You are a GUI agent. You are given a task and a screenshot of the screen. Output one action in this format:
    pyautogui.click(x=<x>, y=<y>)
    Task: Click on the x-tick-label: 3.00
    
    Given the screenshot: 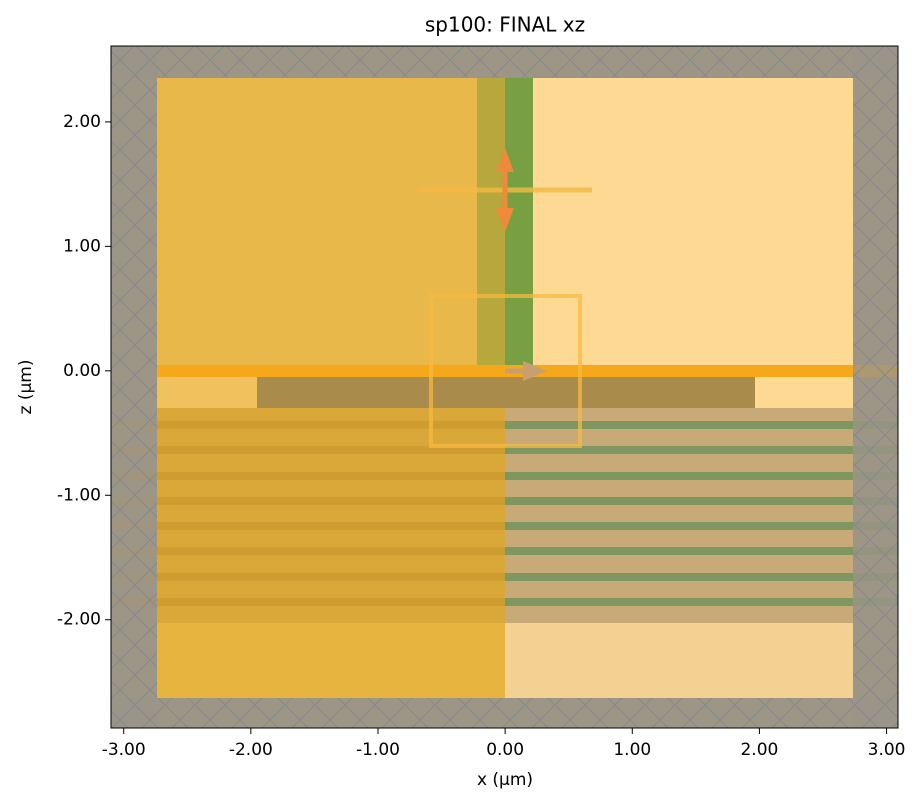 What is the action you would take?
    pyautogui.click(x=887, y=750)
    